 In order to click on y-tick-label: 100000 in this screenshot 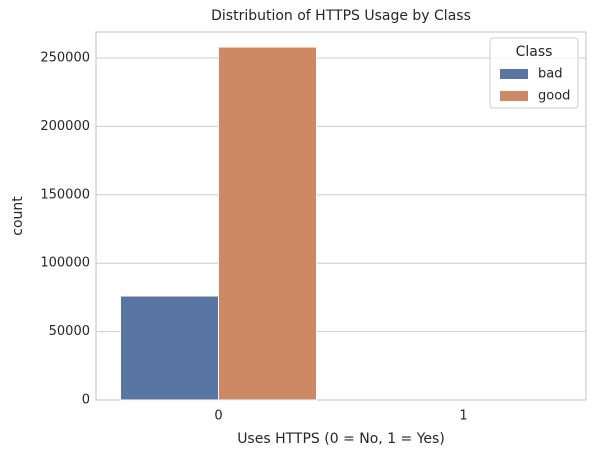, I will do `click(65, 263)`.